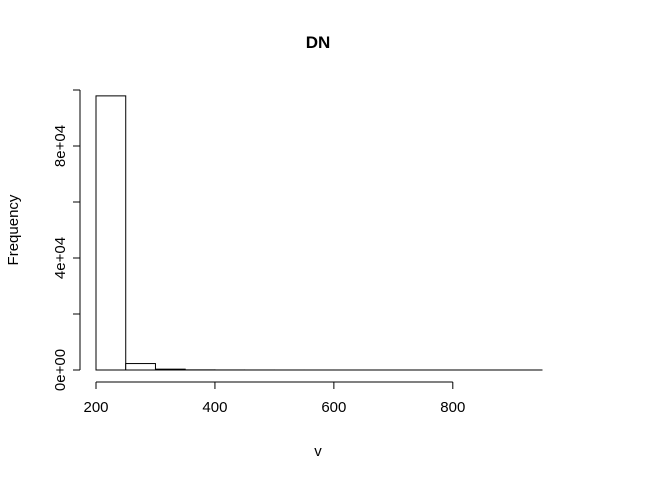 The width and height of the screenshot is (672, 480). What do you see at coordinates (318, 451) in the screenshot?
I see `x-axis-title: v` at bounding box center [318, 451].